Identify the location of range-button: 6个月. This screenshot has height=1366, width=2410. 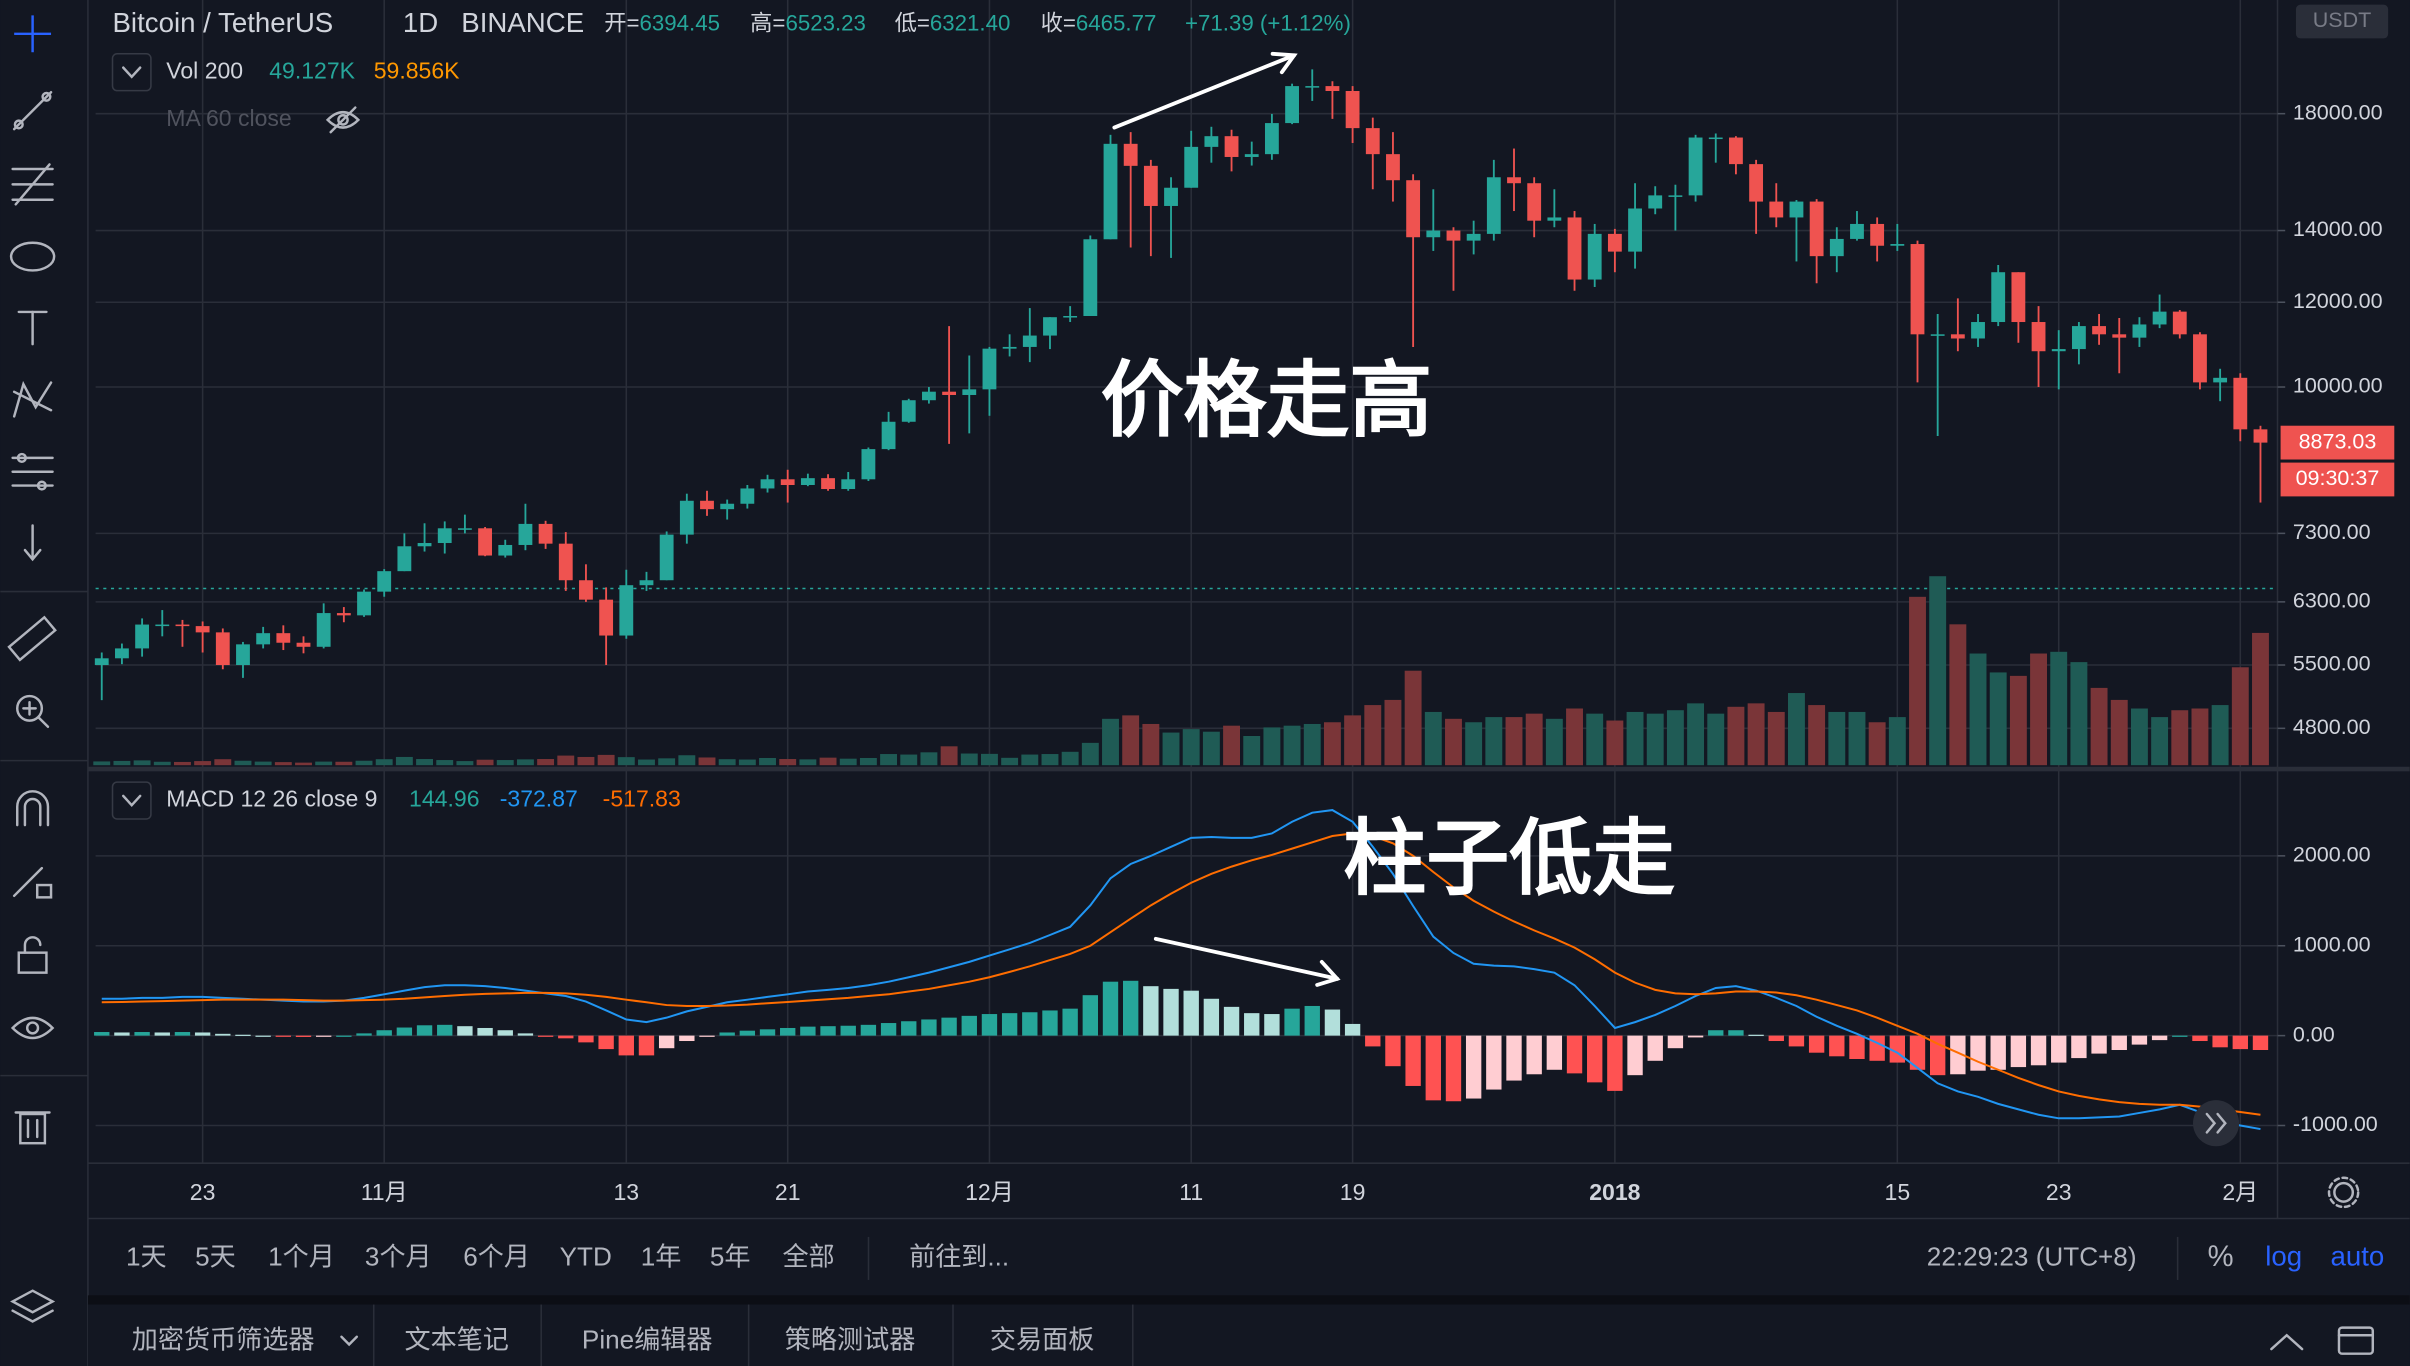
(496, 1256).